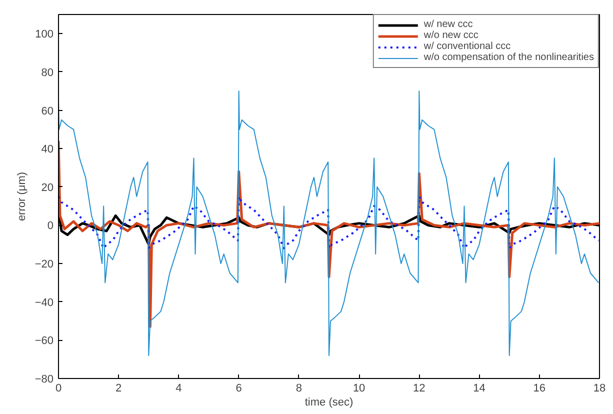 This screenshot has height=414, width=613. What do you see at coordinates (44, 302) in the screenshot?
I see `y-tick-label: −40` at bounding box center [44, 302].